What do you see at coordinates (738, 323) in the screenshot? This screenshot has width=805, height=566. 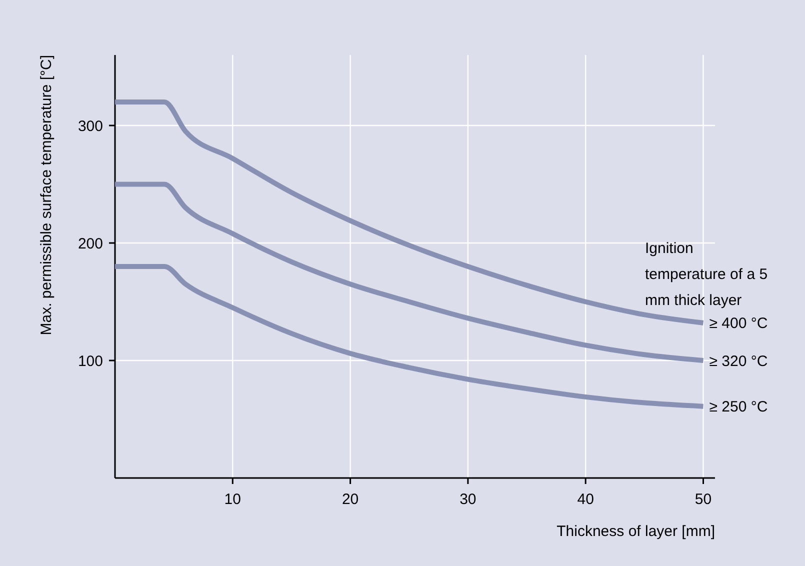 I see `series-label: ≥ 400 °C` at bounding box center [738, 323].